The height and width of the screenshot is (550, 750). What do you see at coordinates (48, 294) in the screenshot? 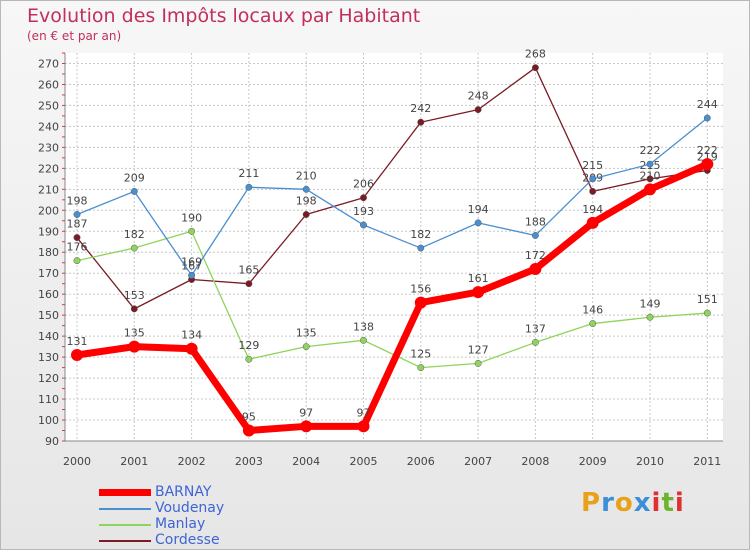
I see `y-tick-label: 160` at bounding box center [48, 294].